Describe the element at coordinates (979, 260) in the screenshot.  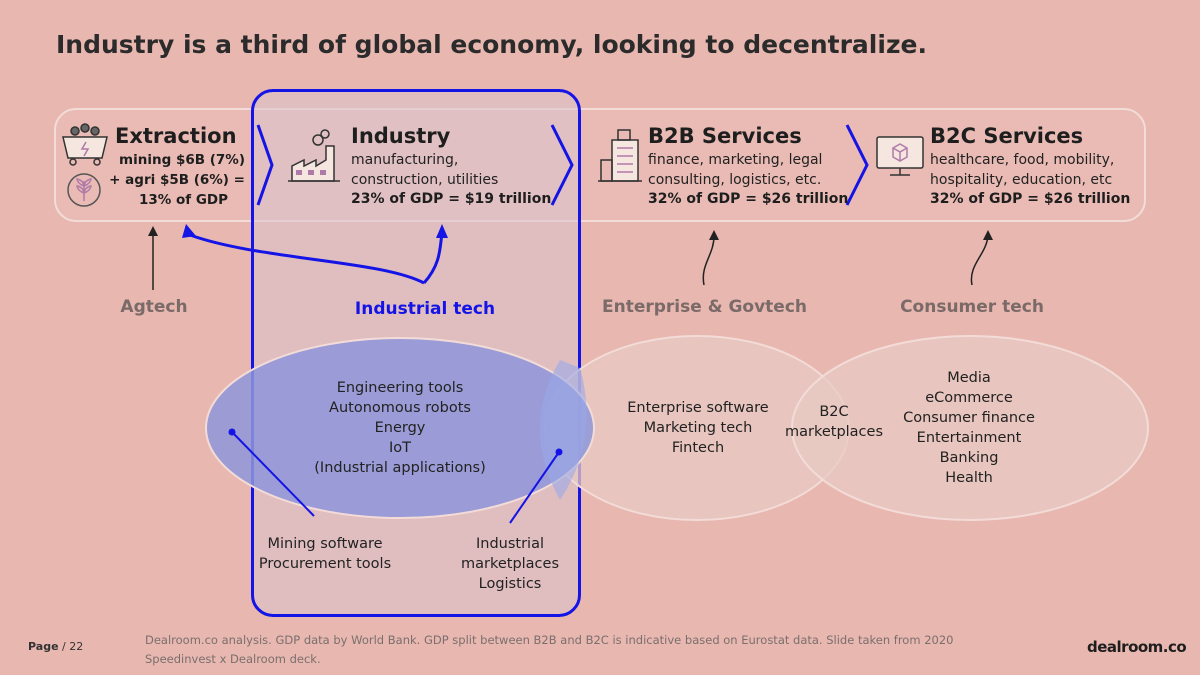
I see `consumer-arrow` at that location.